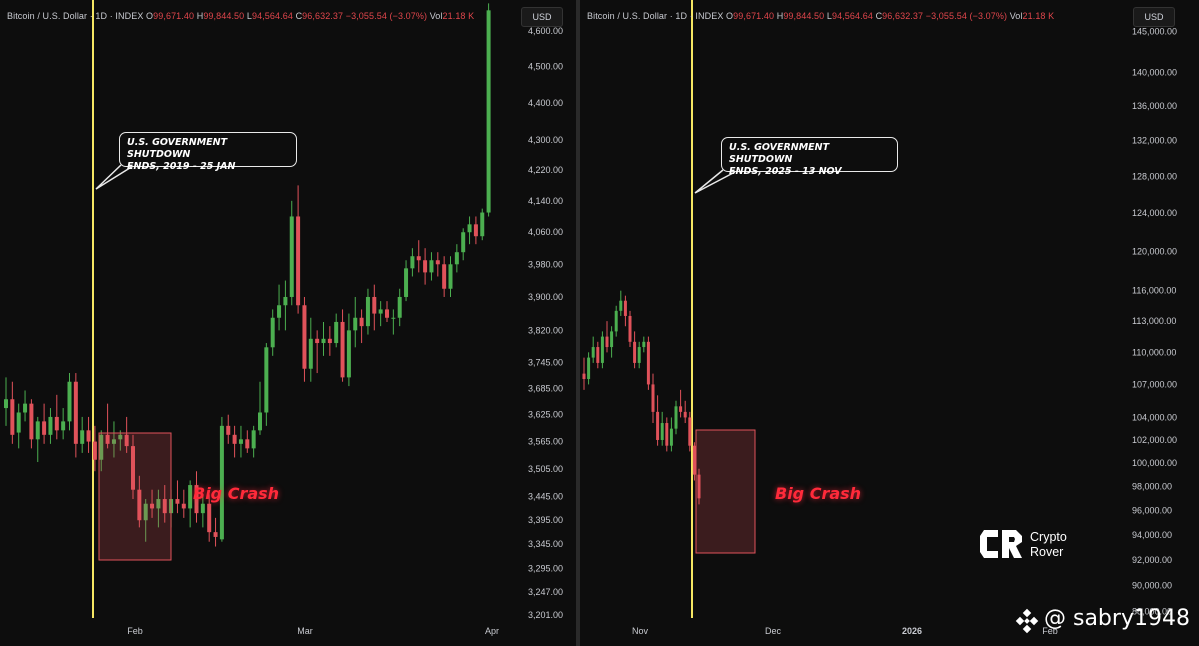  Describe the element at coordinates (785, 171) in the screenshot. I see `callout-line-2: ENDS, 2025 - 13 NOV` at that location.